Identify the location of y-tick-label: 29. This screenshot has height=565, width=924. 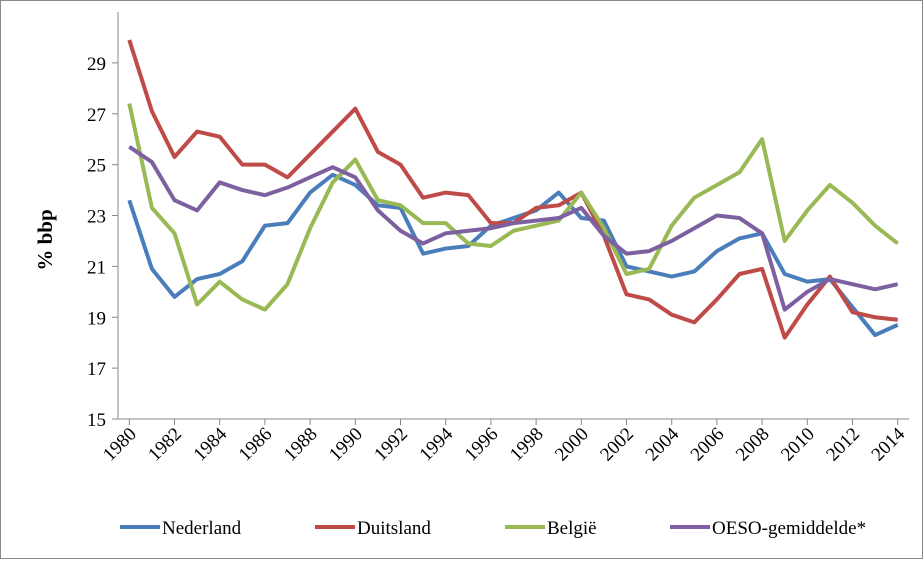
(96, 64).